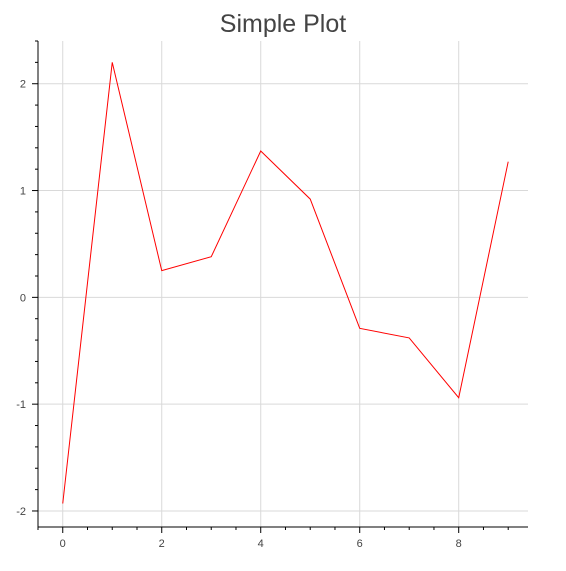 Image resolution: width=566 pixels, height=571 pixels. Describe the element at coordinates (63, 544) in the screenshot. I see `x-tick-label-0: 0` at that location.